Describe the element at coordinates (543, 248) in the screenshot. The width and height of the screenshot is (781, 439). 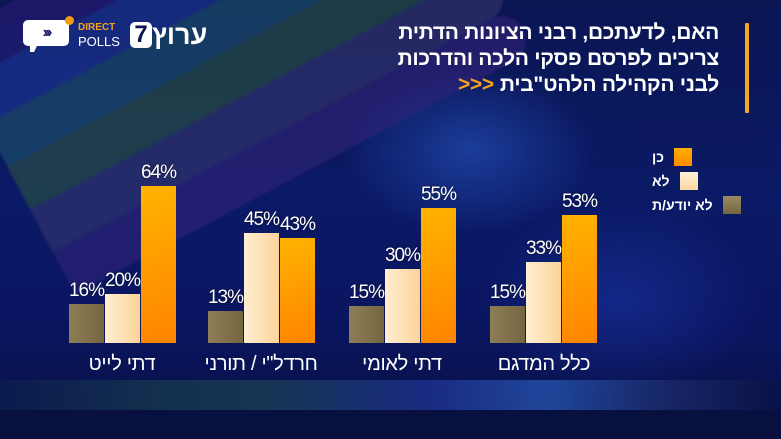
I see `value-label: 33%` at that location.